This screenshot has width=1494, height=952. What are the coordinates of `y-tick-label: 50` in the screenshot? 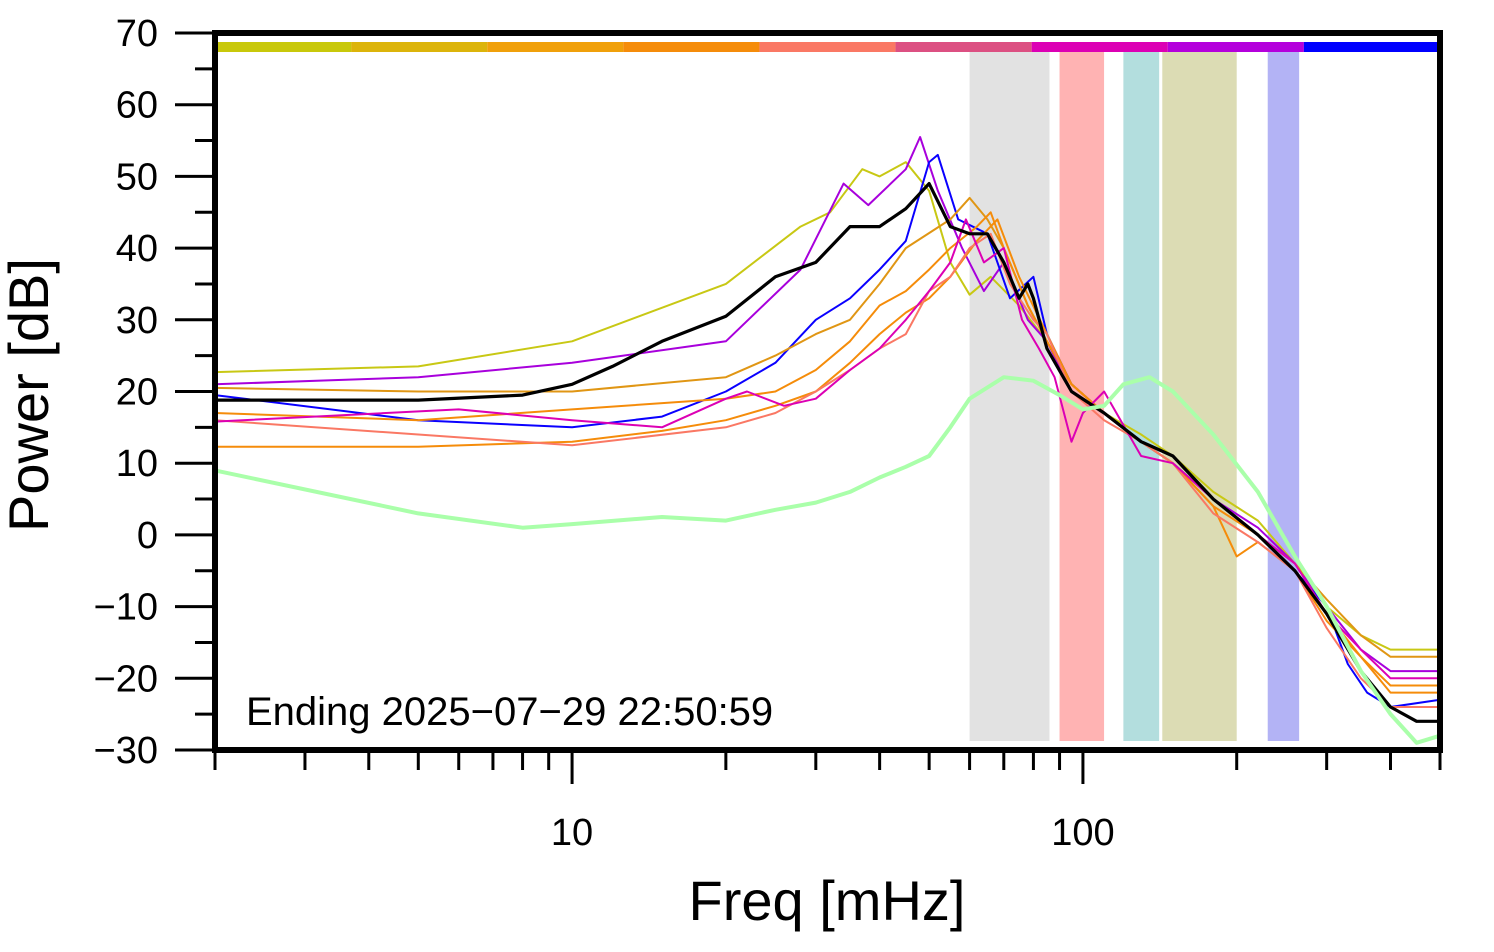 It's located at (137, 177).